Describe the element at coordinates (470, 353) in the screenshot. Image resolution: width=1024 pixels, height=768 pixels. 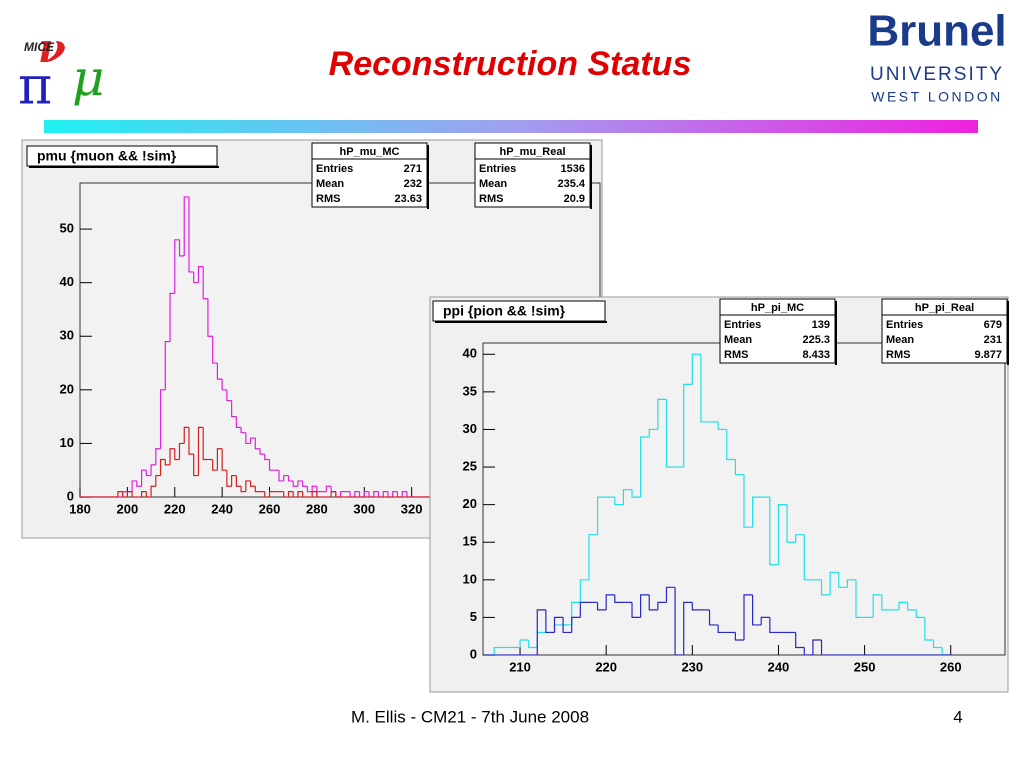
I see `y-tick-label: 40` at that location.